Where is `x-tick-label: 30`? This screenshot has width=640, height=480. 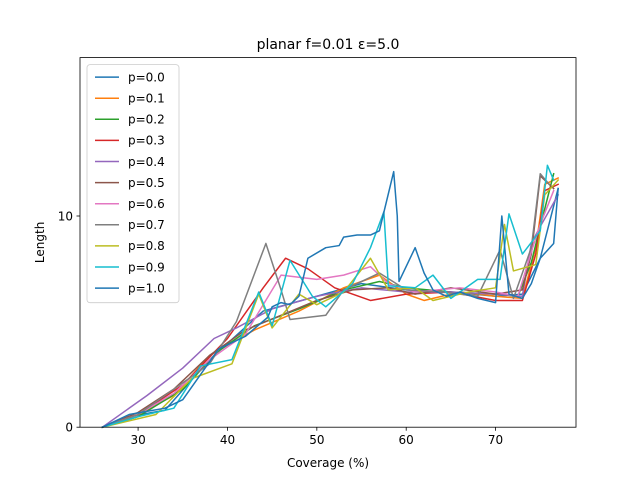
x-tick-label: 30 is located at coordinates (137, 440).